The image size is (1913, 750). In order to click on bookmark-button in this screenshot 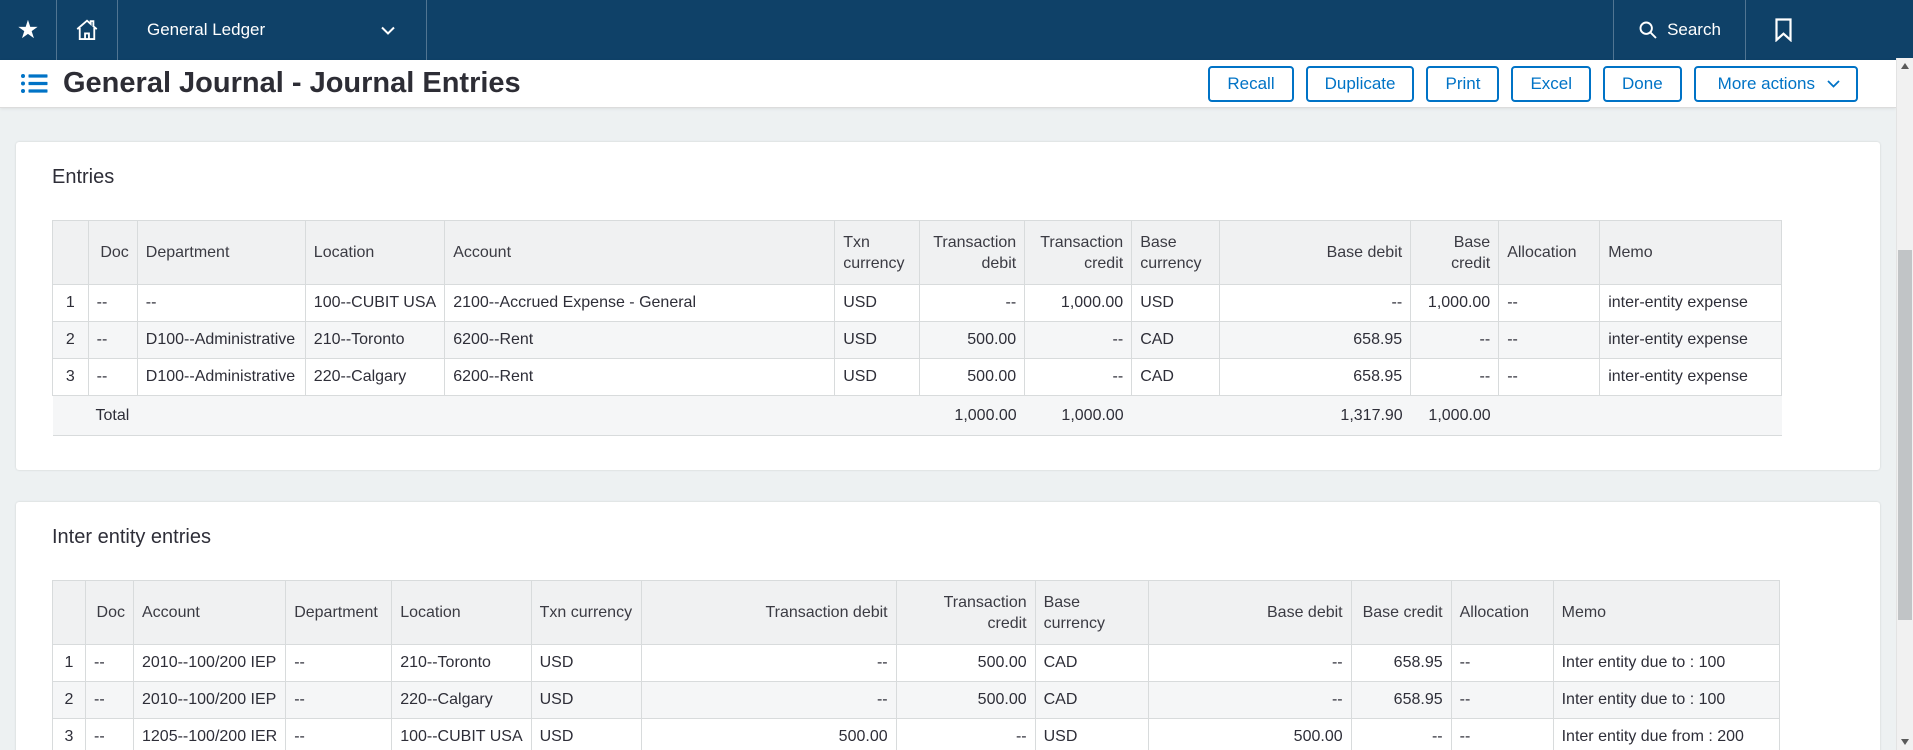, I will do `click(1783, 30)`.